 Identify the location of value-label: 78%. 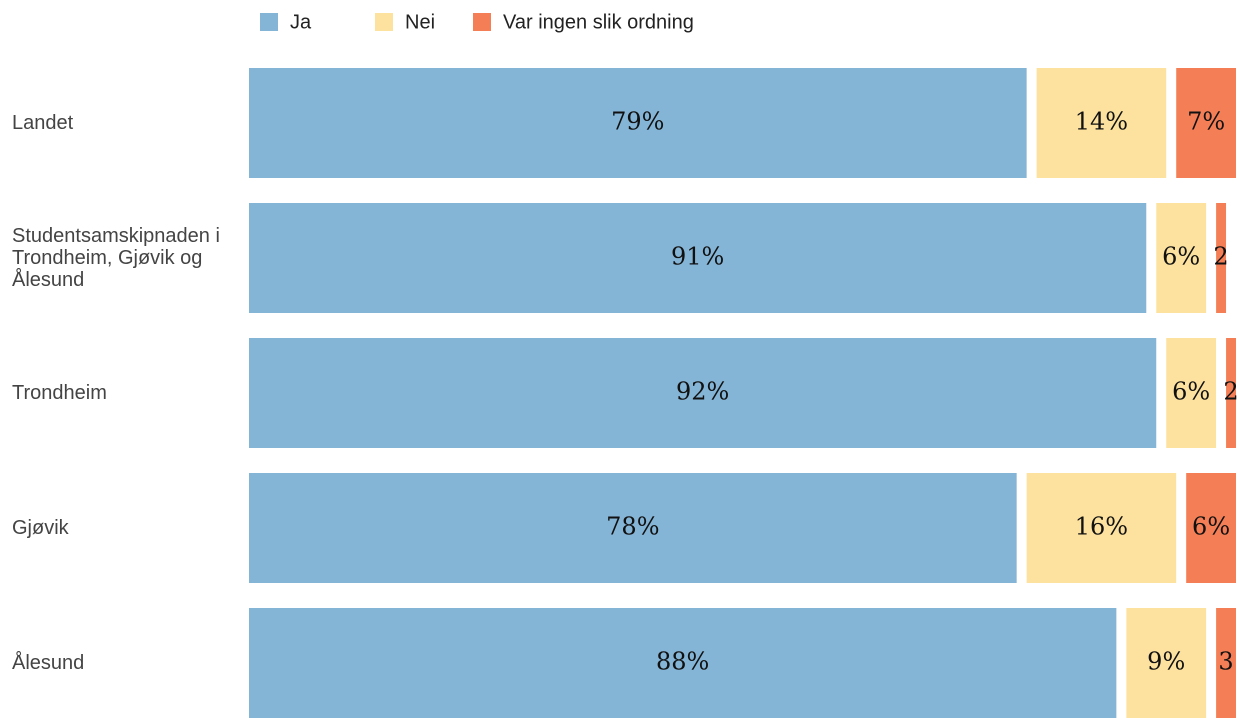
(632, 527).